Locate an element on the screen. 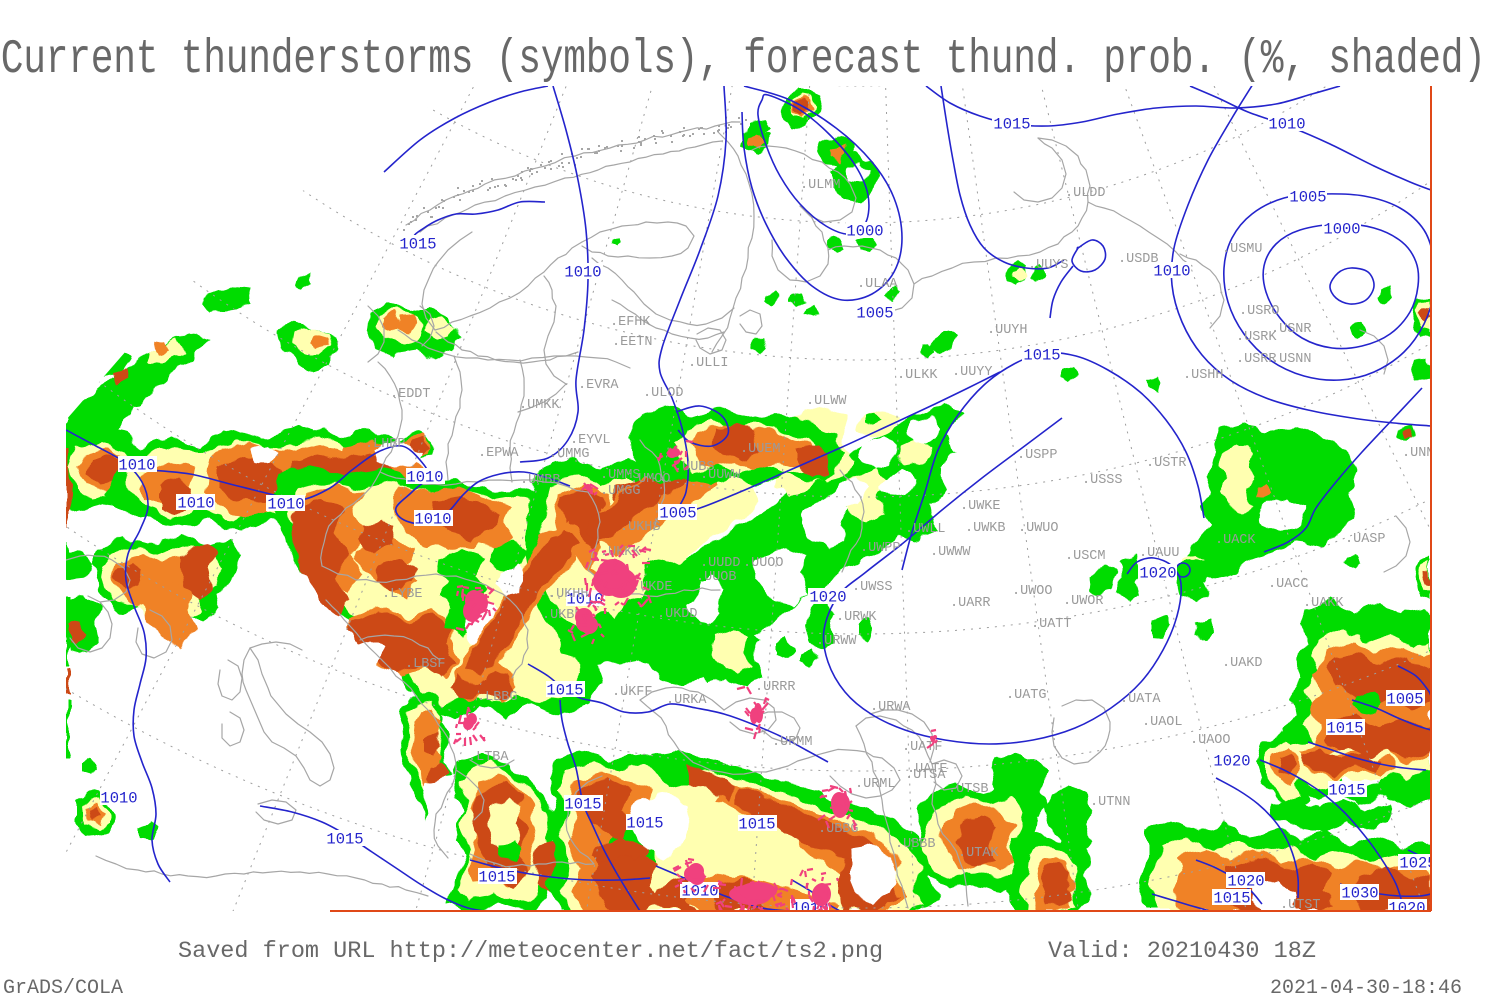 The width and height of the screenshot is (1500, 1000). svg-text: .USHH is located at coordinates (1203, 375).